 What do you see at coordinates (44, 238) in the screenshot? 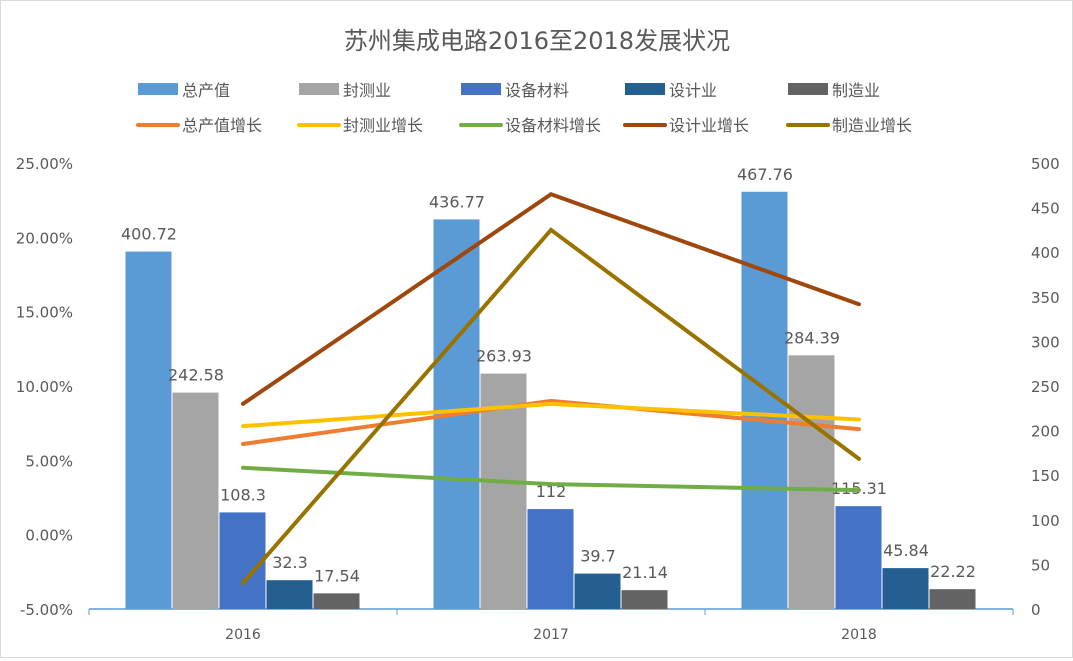
I see `left-axis-tick: 20.00%` at bounding box center [44, 238].